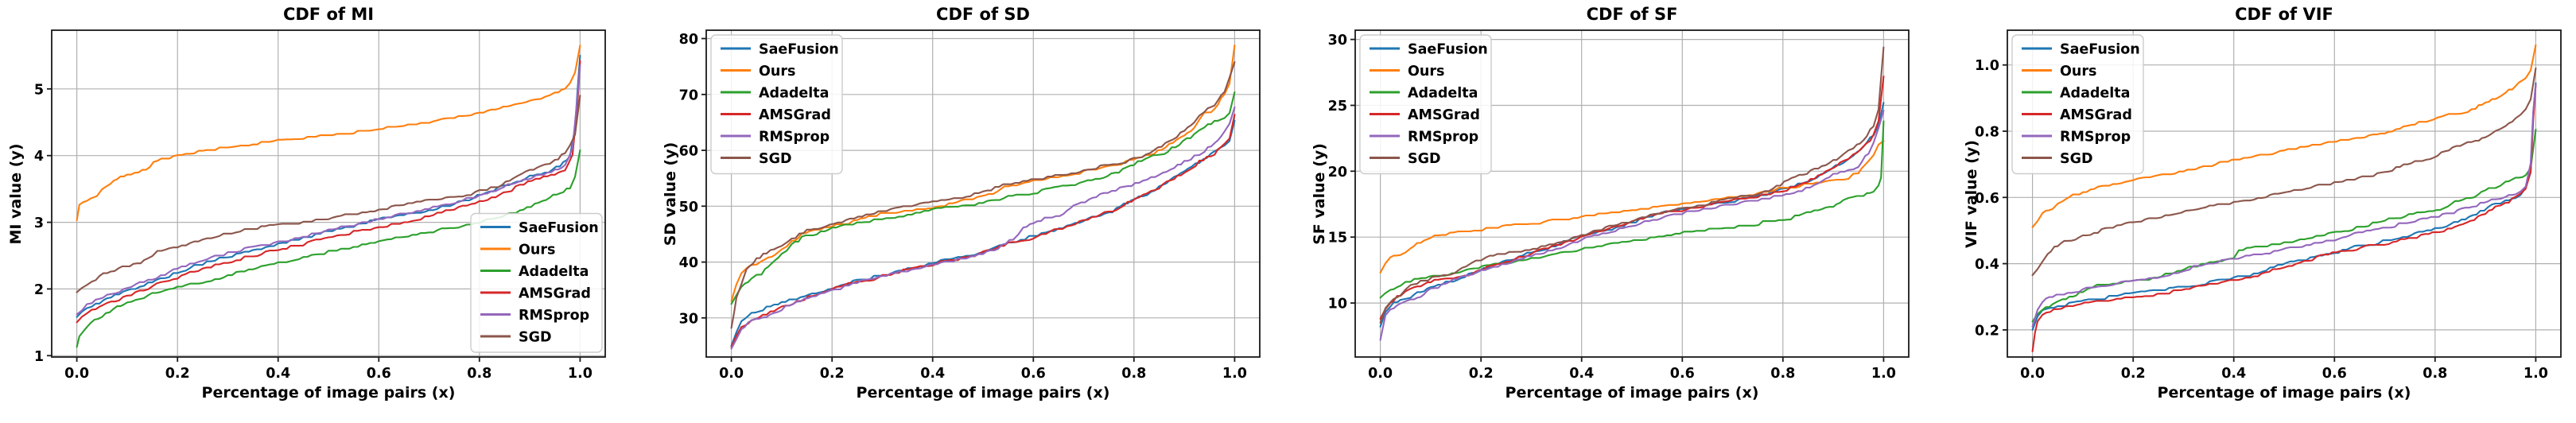 The image size is (2576, 423). What do you see at coordinates (1319, 193) in the screenshot?
I see `y-axis-label: SF value (y)` at bounding box center [1319, 193].